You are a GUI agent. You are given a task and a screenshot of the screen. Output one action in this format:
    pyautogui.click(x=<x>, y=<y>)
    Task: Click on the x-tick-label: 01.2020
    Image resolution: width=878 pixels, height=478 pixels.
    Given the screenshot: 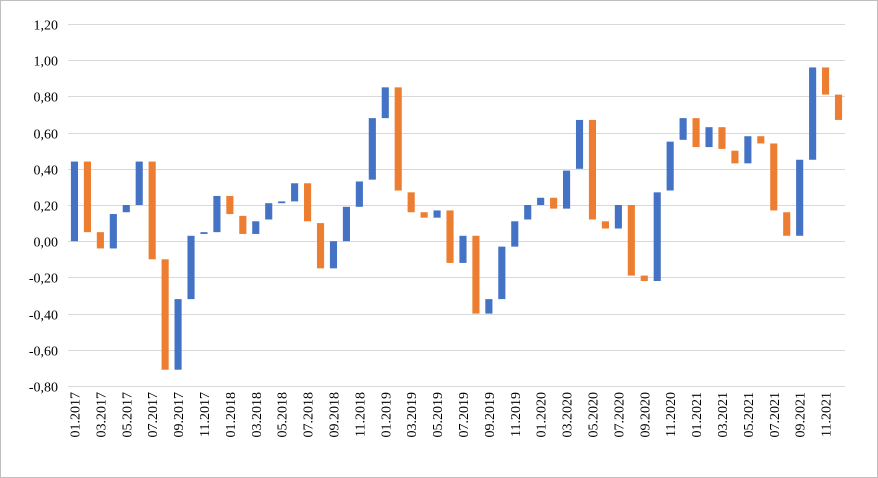 What is the action you would take?
    pyautogui.click(x=542, y=415)
    